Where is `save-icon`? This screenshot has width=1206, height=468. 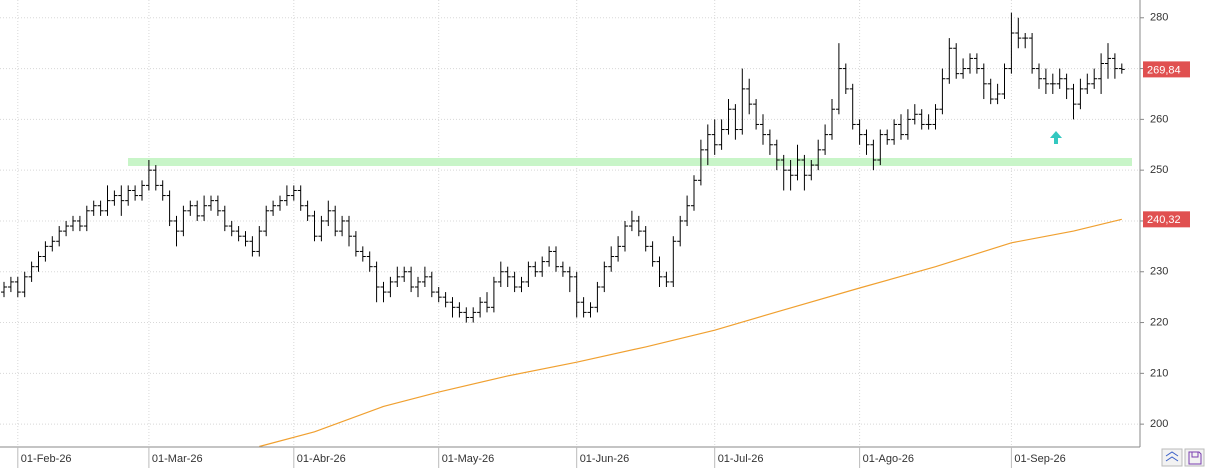 save-icon is located at coordinates (1195, 458).